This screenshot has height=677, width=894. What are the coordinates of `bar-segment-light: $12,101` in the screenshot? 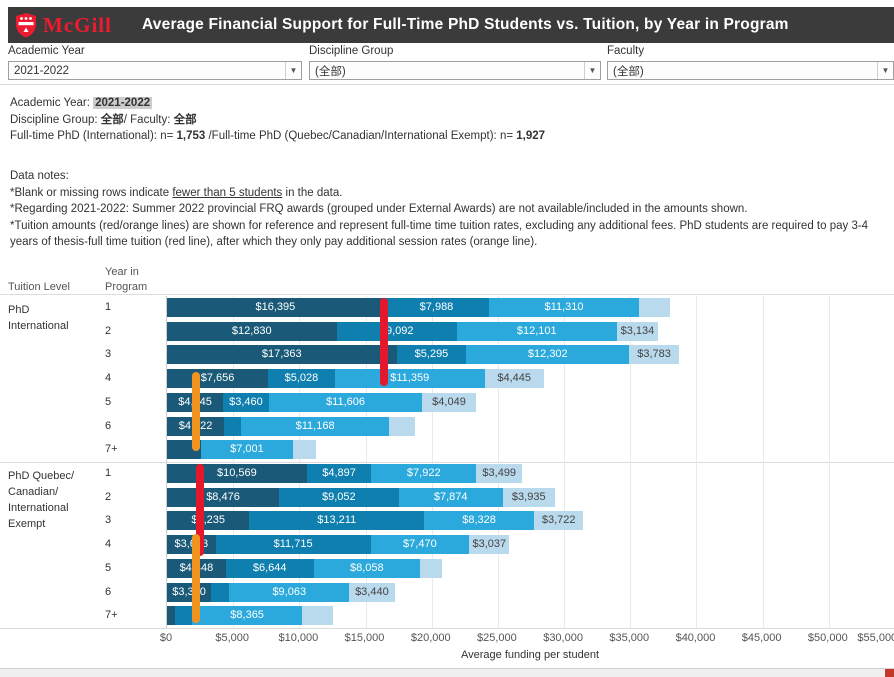 It's located at (536, 331).